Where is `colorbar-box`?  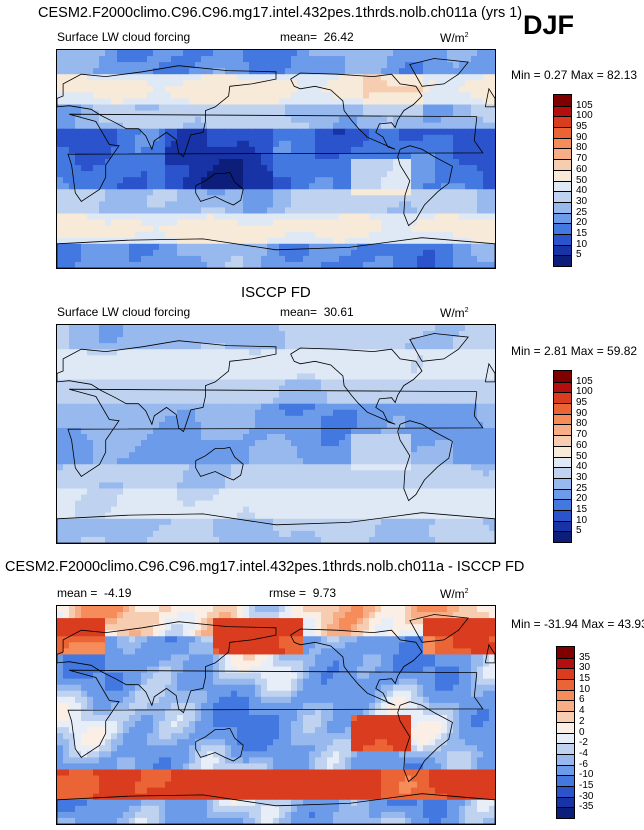 colorbar-box is located at coordinates (562, 250).